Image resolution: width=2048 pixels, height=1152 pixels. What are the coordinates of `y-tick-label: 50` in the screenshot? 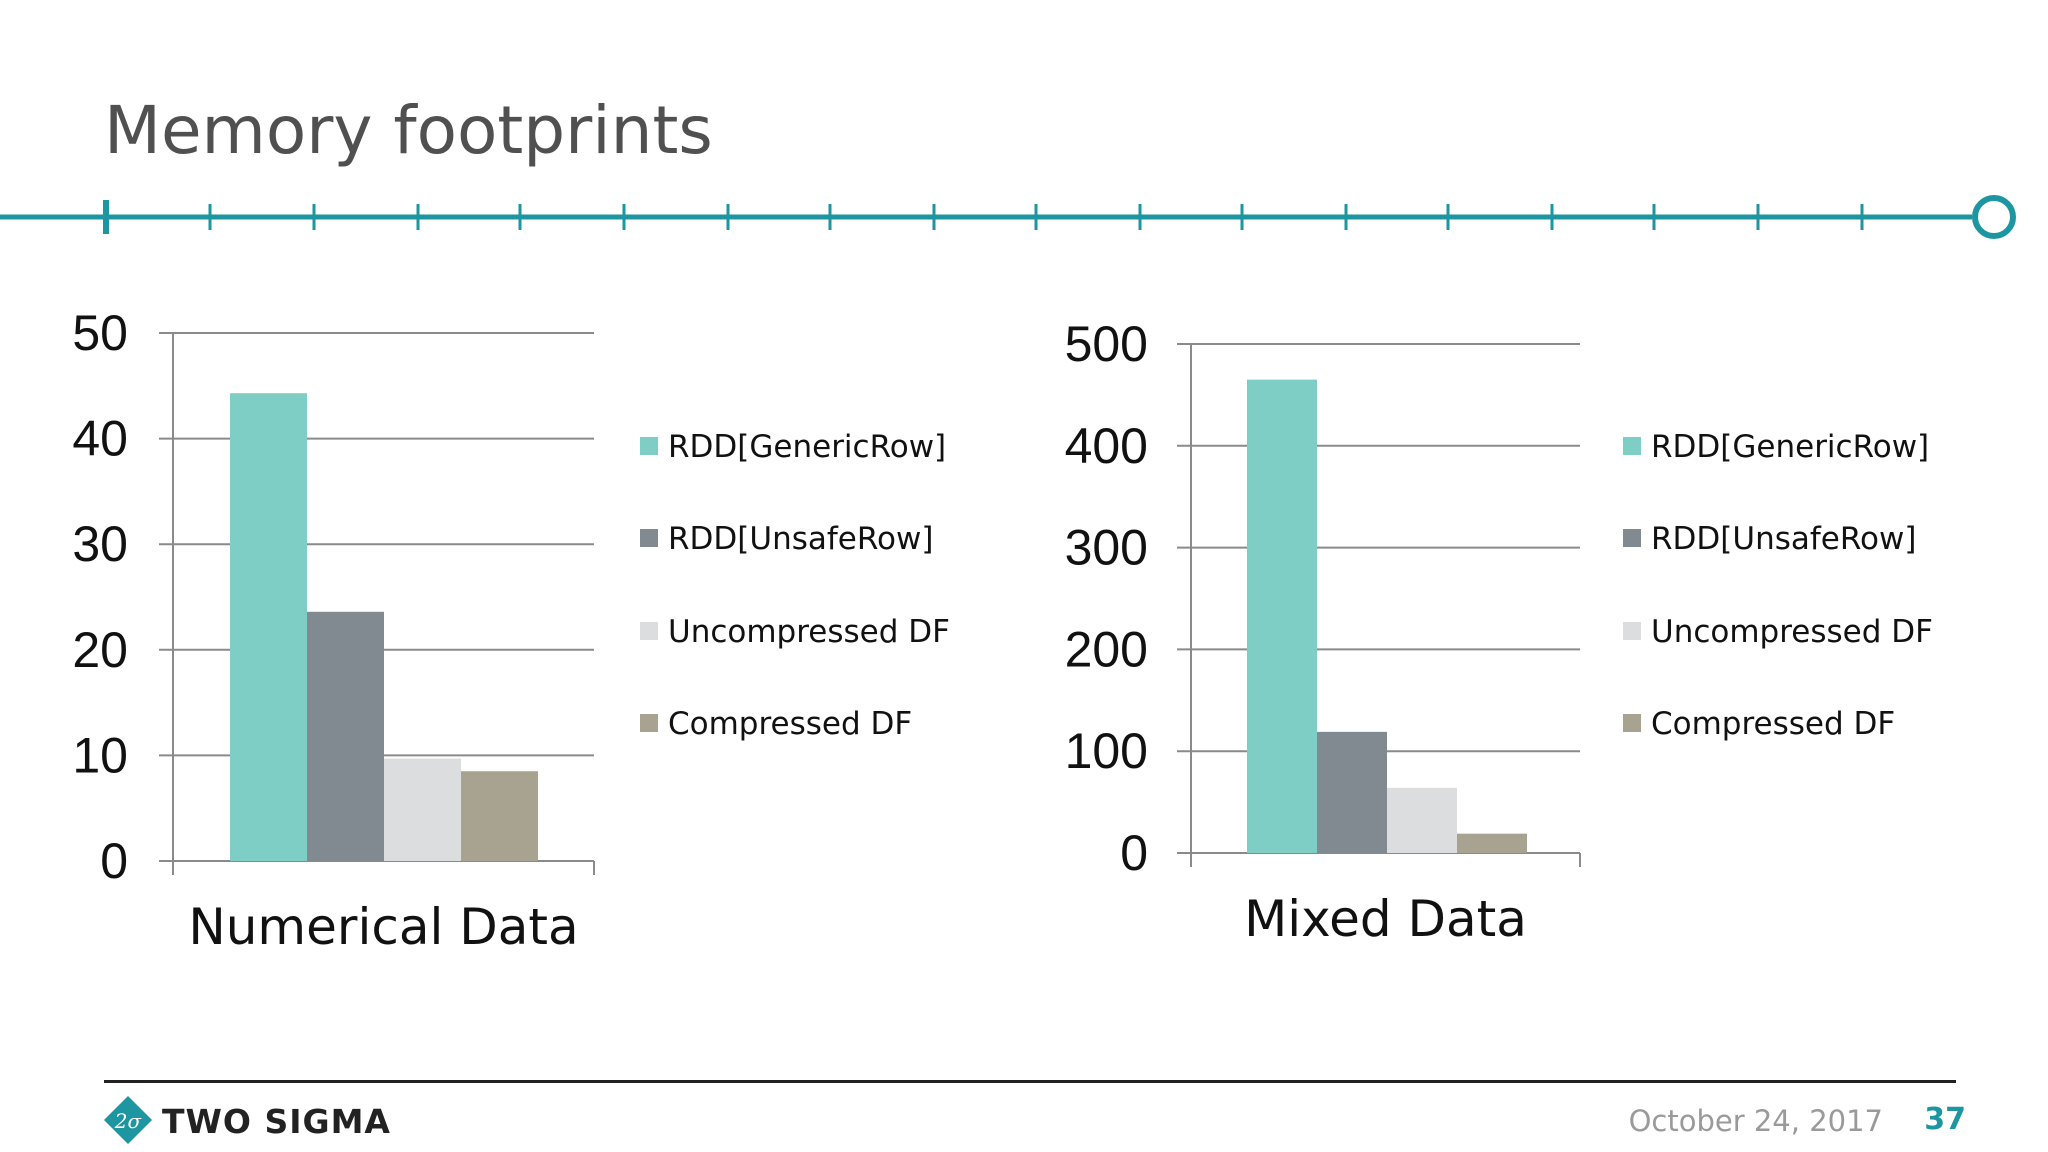 It's located at (100, 333).